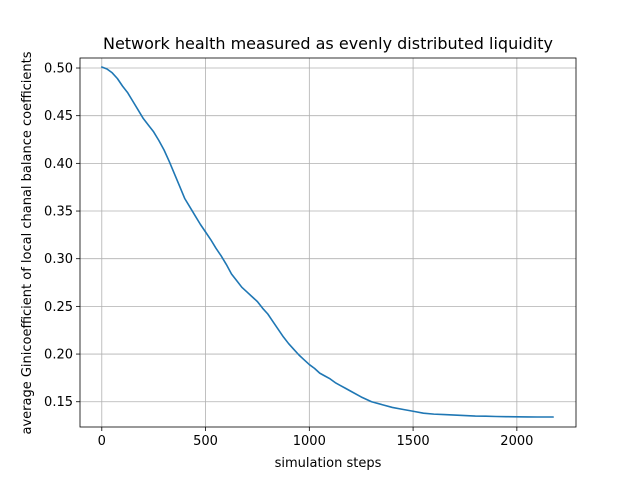  What do you see at coordinates (58, 212) in the screenshot?
I see `y-tick-label: 0.35` at bounding box center [58, 212].